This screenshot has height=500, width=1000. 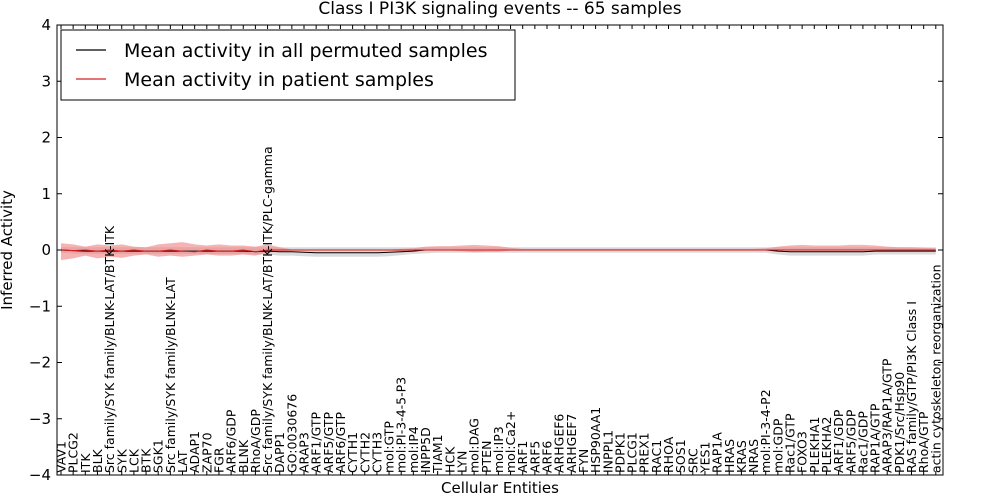 What do you see at coordinates (583, 461) in the screenshot?
I see `x-entity-label: FYN` at bounding box center [583, 461].